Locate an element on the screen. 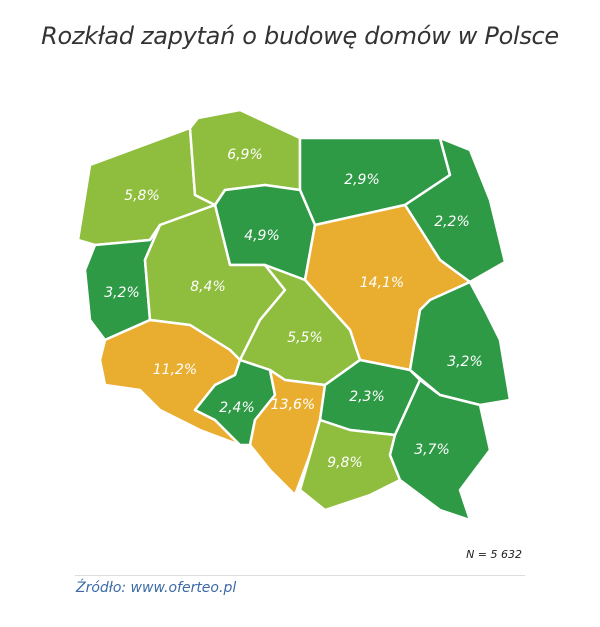  region-label-slaskie: 13,6% is located at coordinates (293, 405).